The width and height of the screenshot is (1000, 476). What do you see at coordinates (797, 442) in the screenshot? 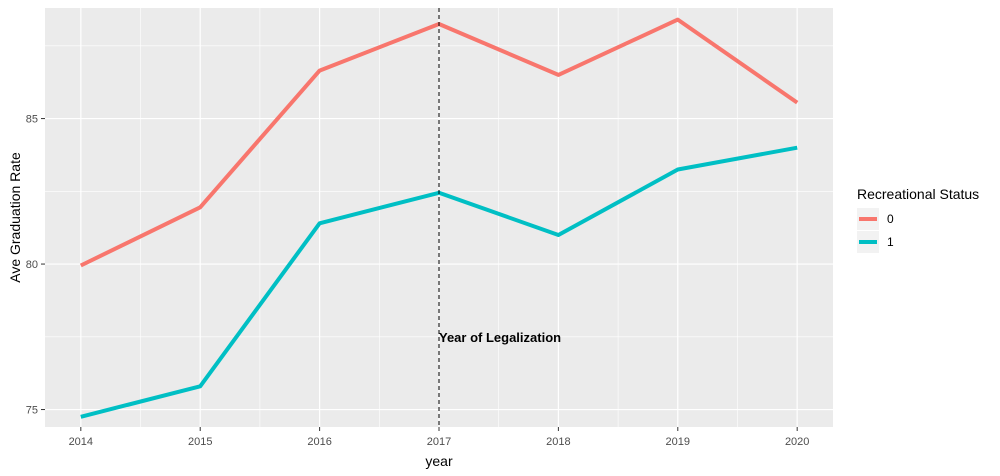
I see `x-tick-label: 2020` at bounding box center [797, 442].